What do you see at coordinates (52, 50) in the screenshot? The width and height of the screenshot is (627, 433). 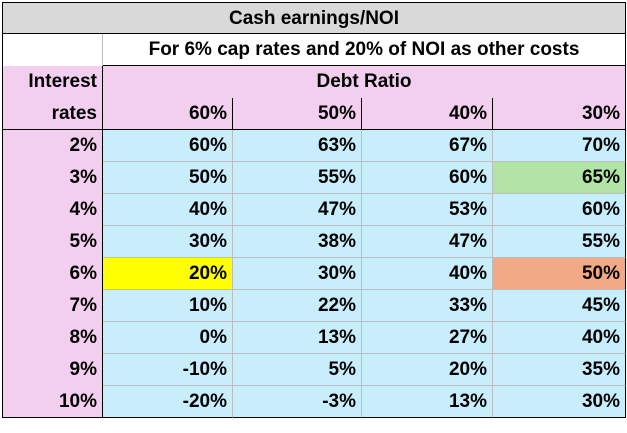 I see `empty-corner-cell` at bounding box center [52, 50].